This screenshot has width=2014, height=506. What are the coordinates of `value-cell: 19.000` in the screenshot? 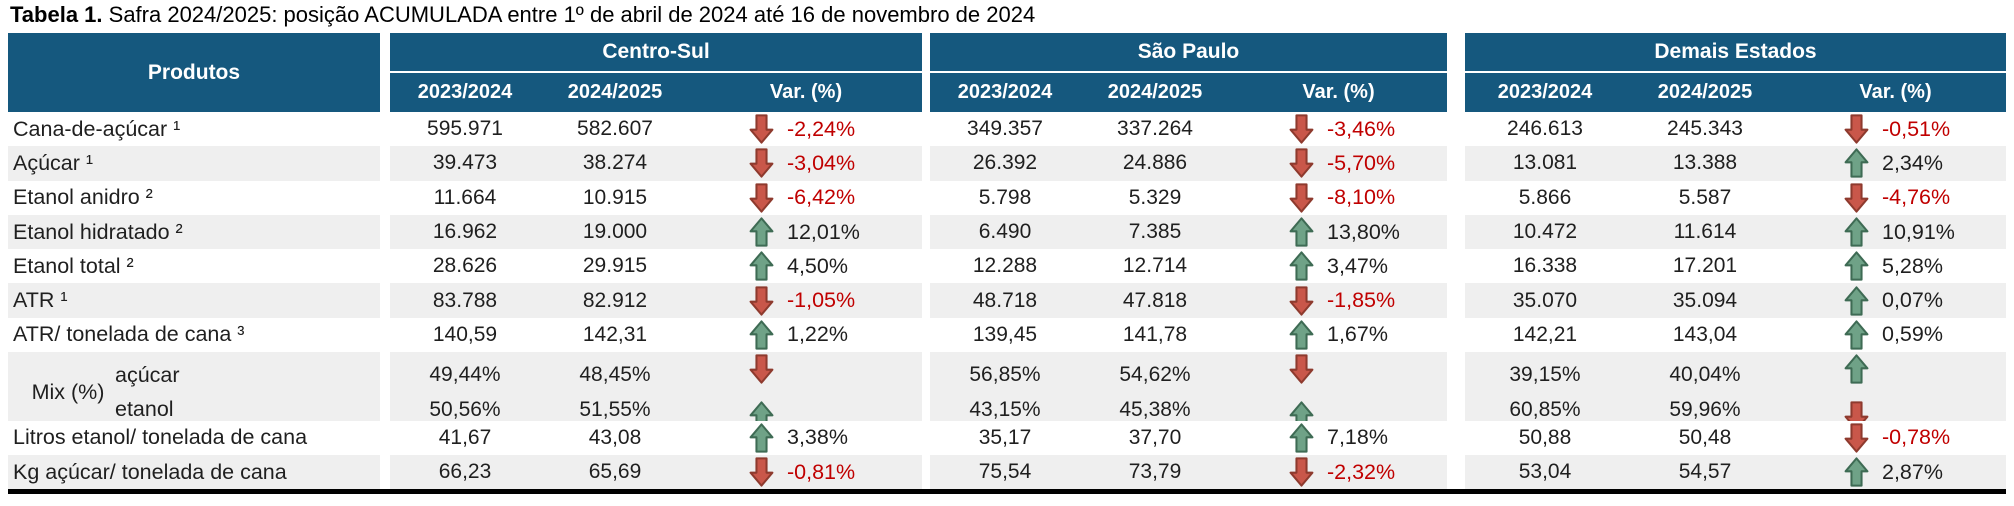 It's located at (615, 232).